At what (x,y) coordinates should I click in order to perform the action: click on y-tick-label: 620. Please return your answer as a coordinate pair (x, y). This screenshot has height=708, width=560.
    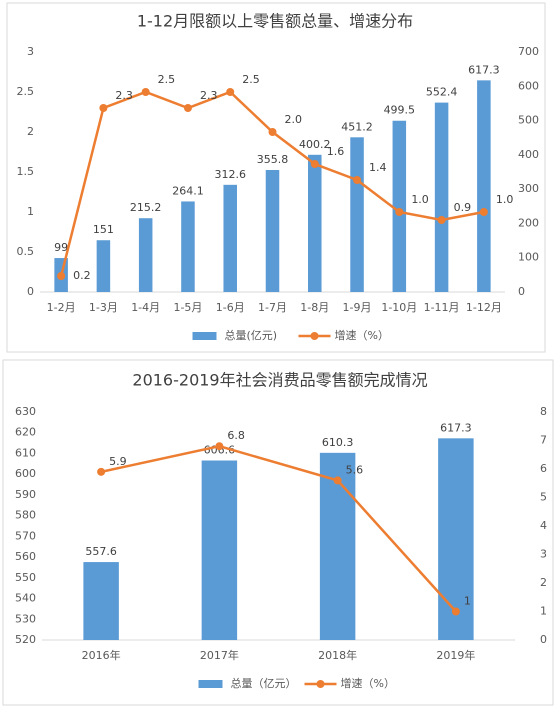
    Looking at the image, I should click on (25, 432).